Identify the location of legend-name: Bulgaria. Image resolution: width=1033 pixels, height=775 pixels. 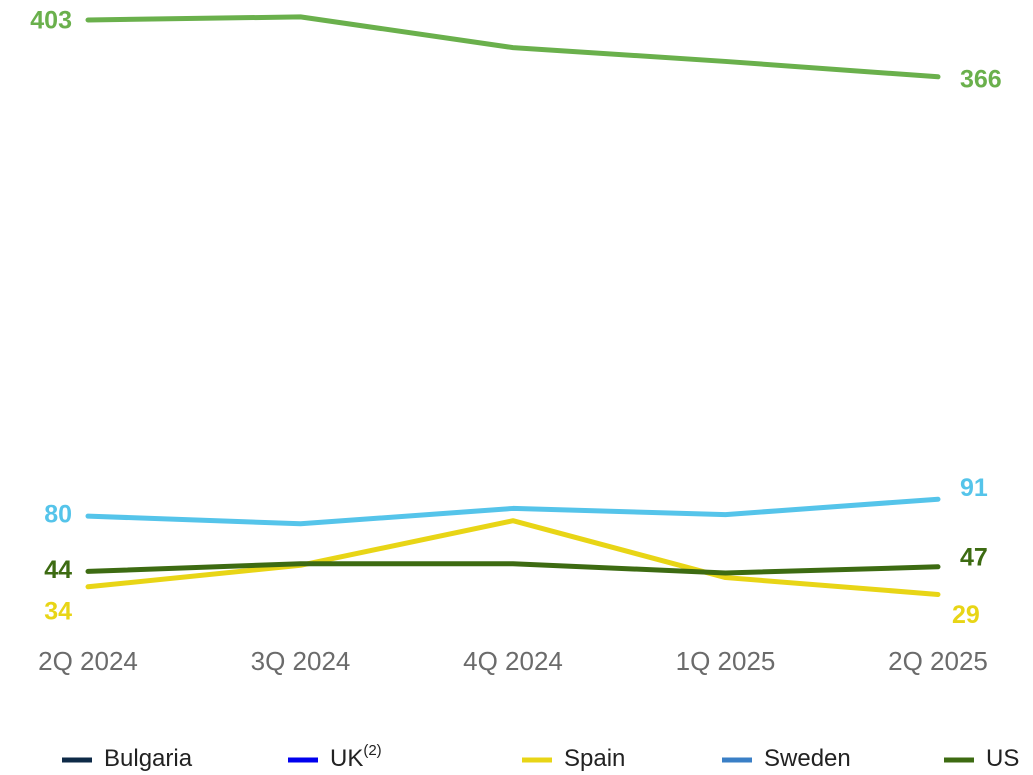
(148, 758).